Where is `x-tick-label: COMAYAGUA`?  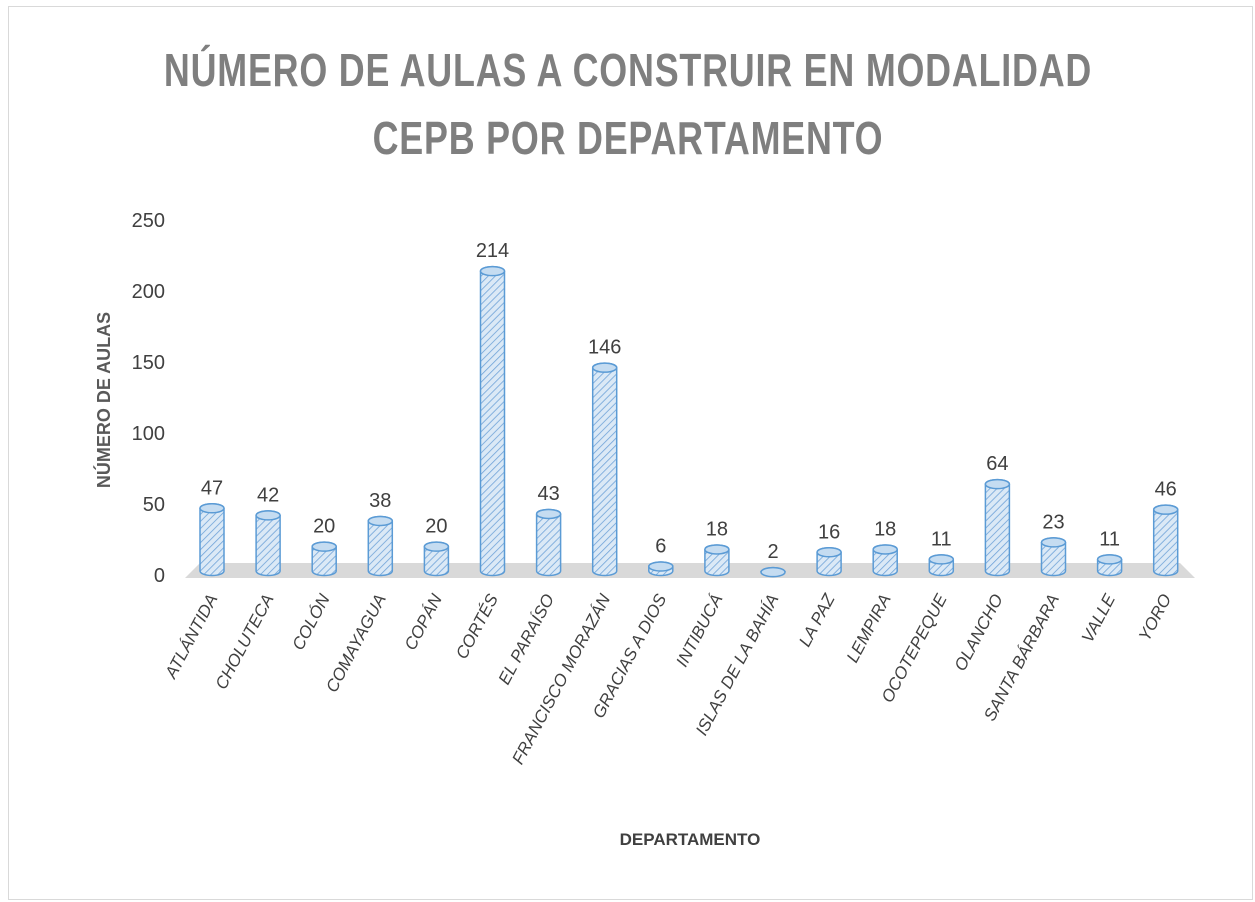
x-tick-label: COMAYAGUA is located at coordinates (356, 643).